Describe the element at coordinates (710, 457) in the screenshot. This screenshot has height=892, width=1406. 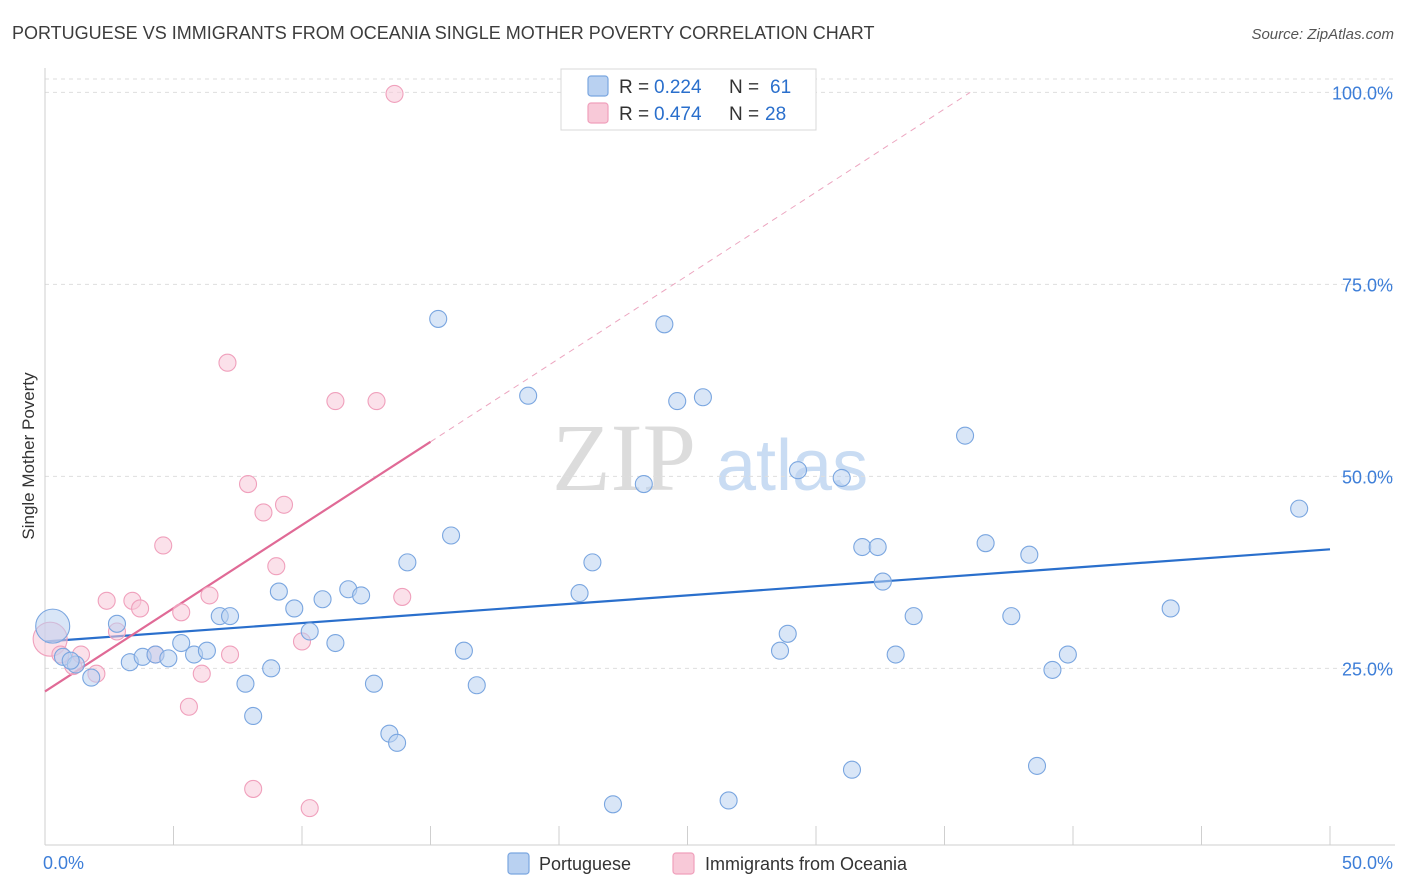
I see `watermark: ZIP atlas` at that location.